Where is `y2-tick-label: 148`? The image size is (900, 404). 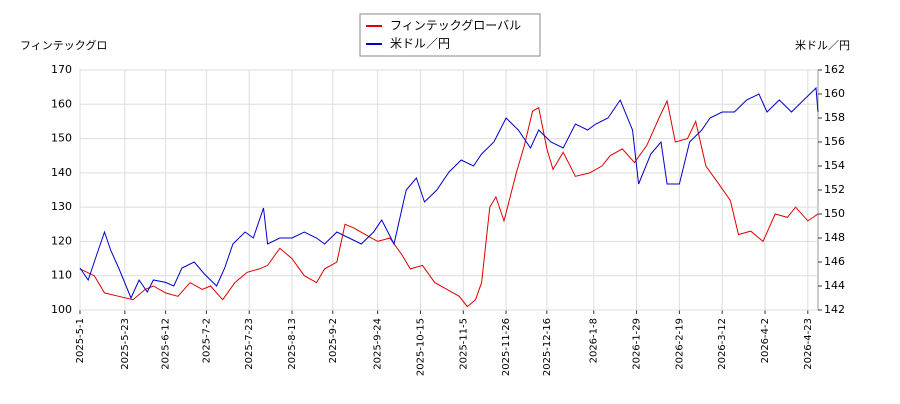 y2-tick-label: 148 is located at coordinates (834, 237).